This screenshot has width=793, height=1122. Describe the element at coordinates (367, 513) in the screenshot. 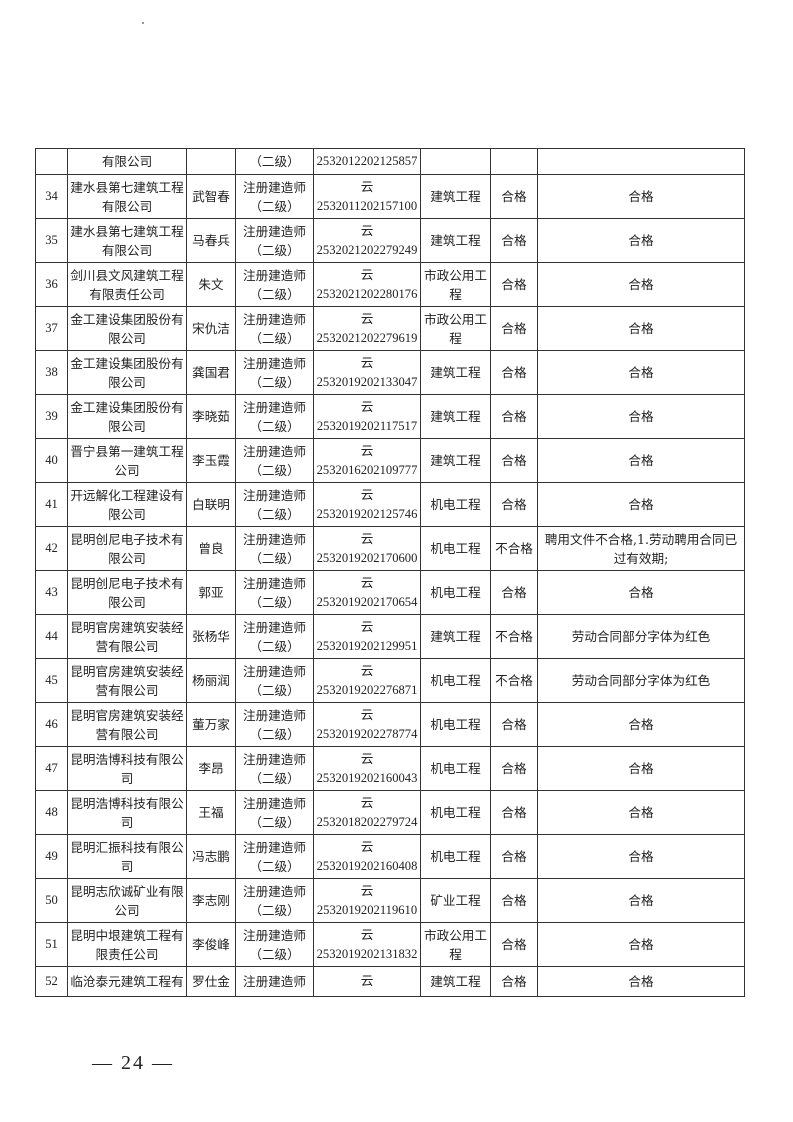

I see `cert-number: 2532019202125746` at that location.